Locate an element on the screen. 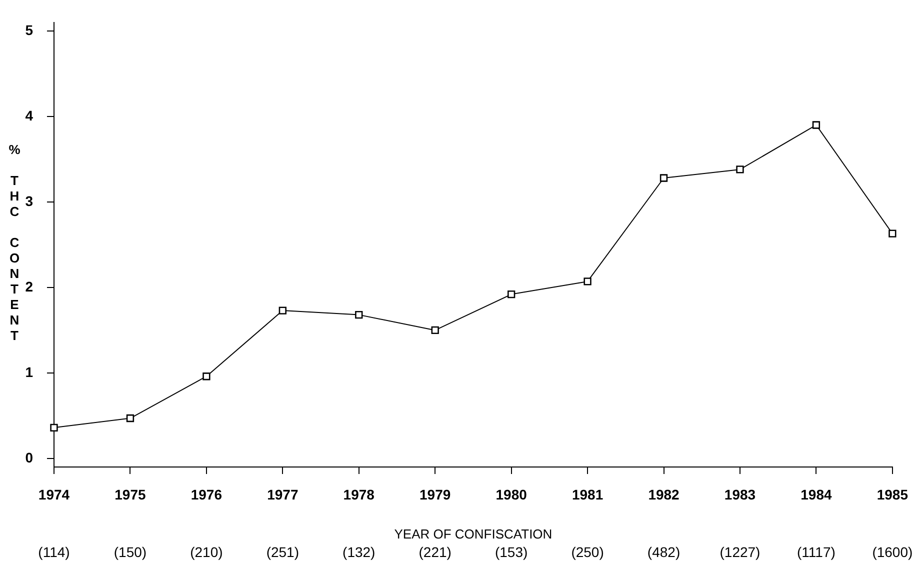 Image resolution: width=921 pixels, height=563 pixels. x-tick-label: 1982 is located at coordinates (664, 494).